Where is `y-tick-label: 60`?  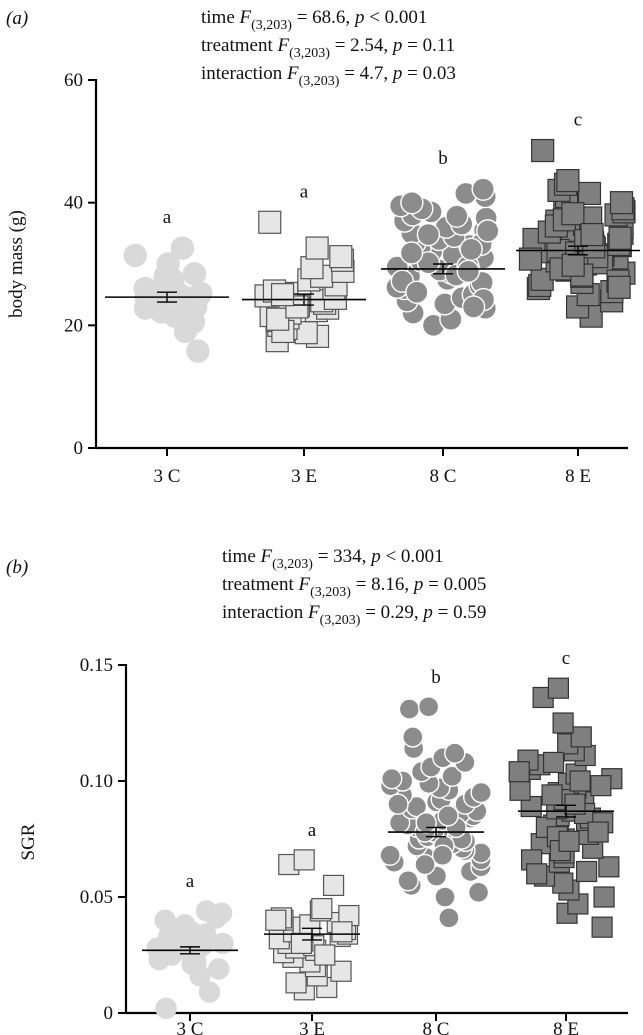
y-tick-label: 60 is located at coordinates (73, 80).